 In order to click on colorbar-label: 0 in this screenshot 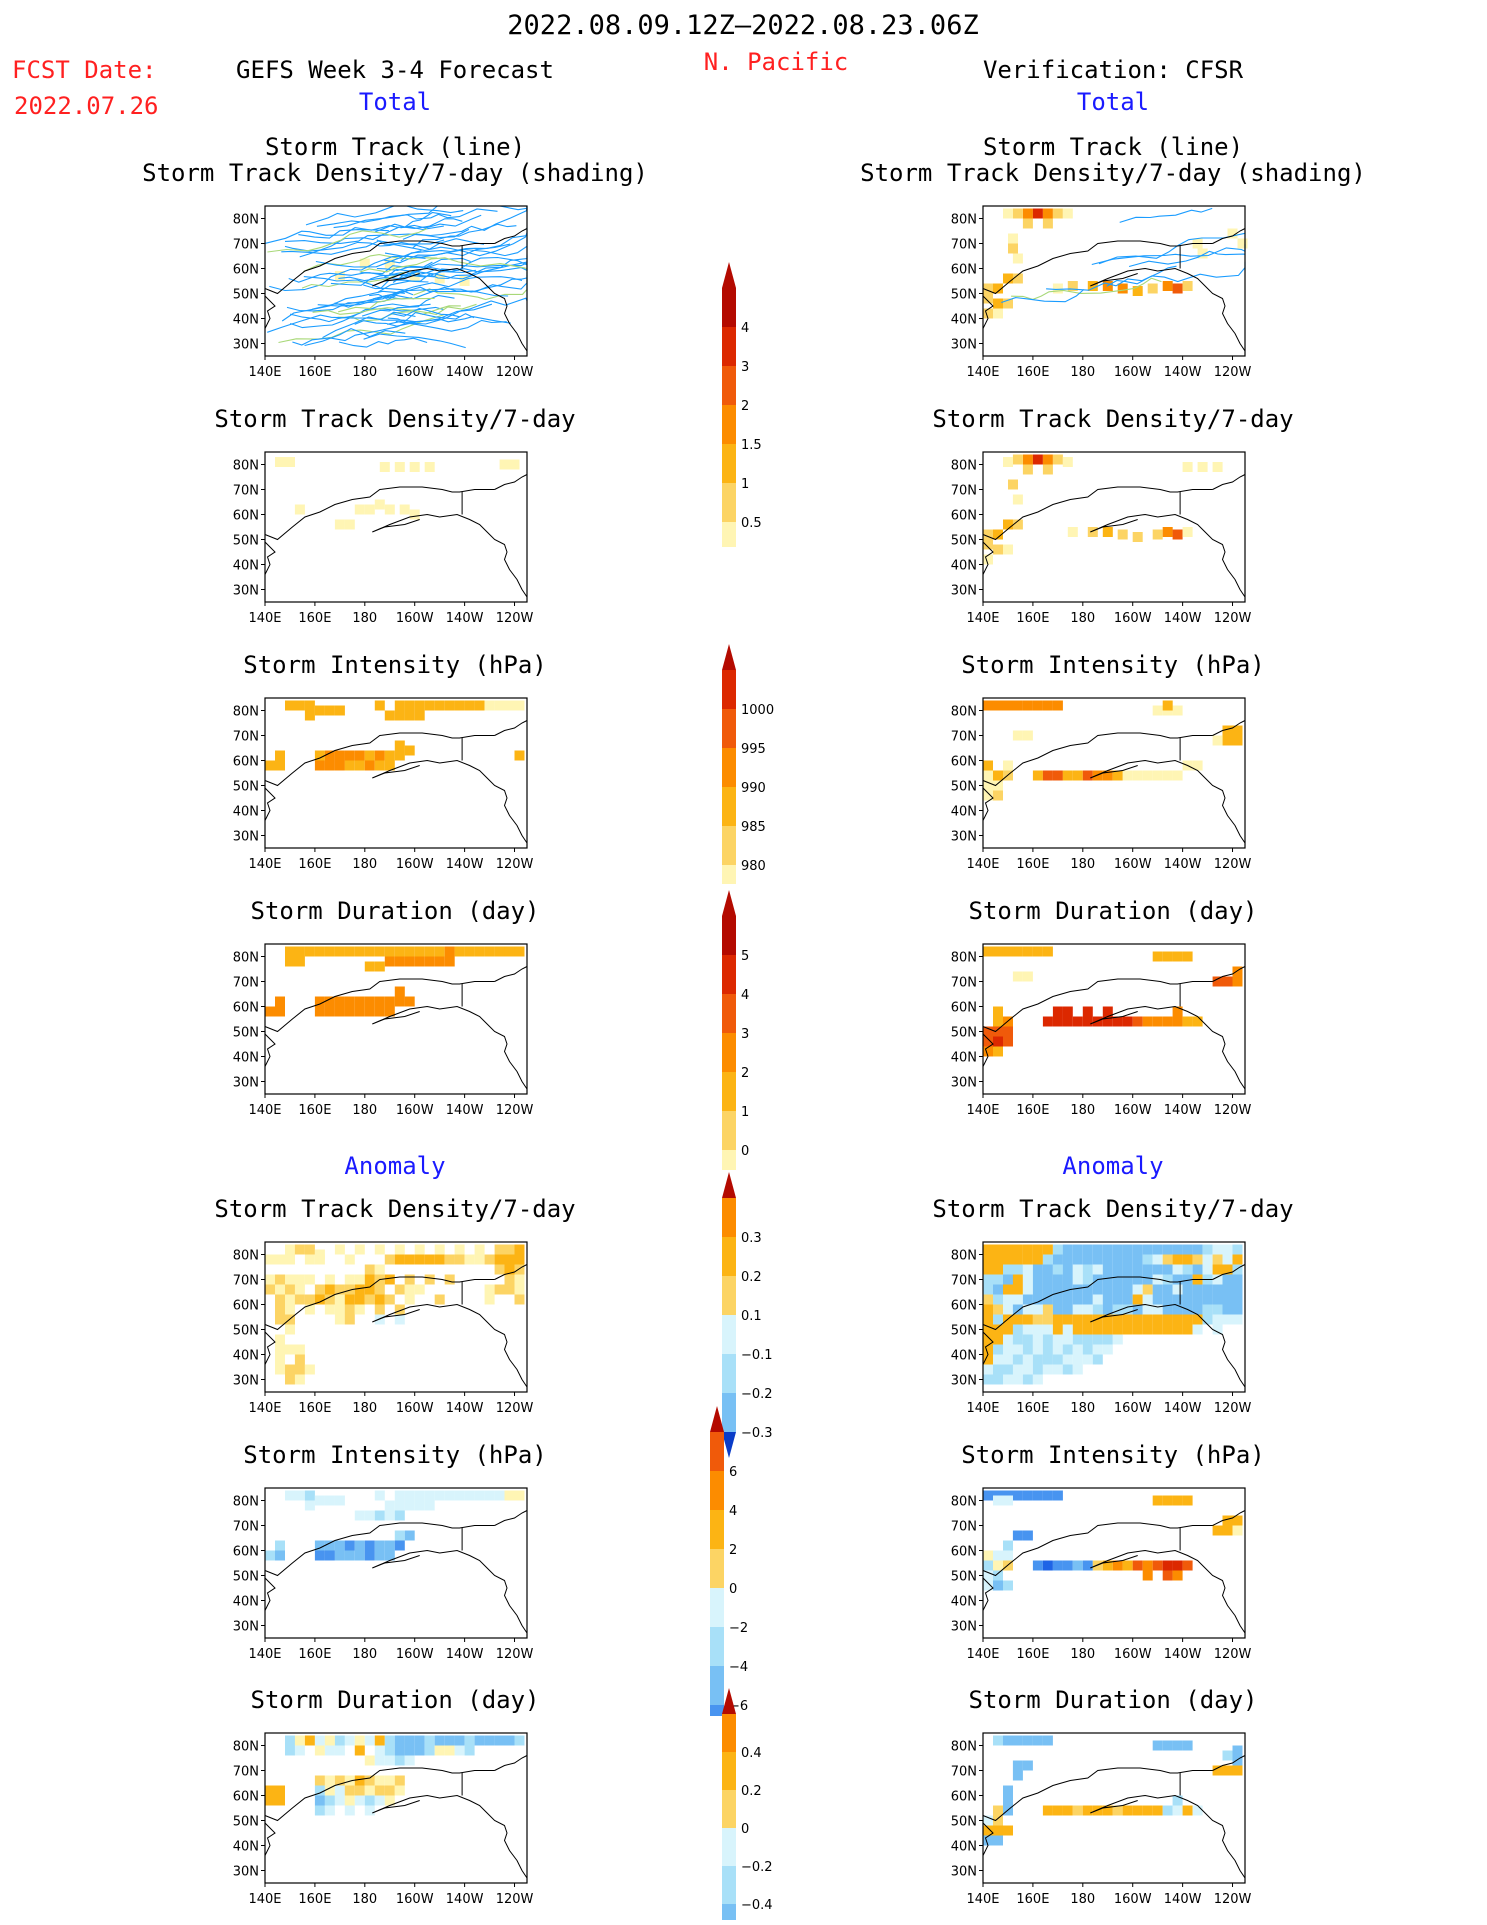, I will do `click(745, 1151)`.